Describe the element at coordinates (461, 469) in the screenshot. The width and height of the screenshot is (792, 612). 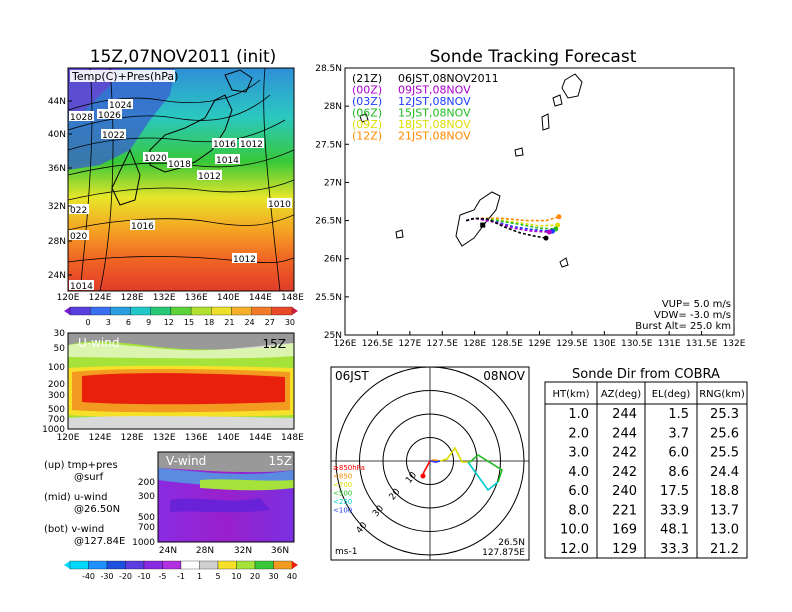
I see `hodo-trace` at that location.